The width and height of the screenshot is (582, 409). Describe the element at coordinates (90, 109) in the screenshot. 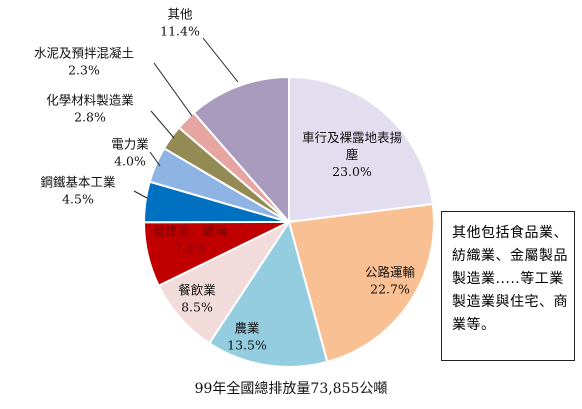

I see `slice-label-7: 化學材料製造業 2.8%` at that location.